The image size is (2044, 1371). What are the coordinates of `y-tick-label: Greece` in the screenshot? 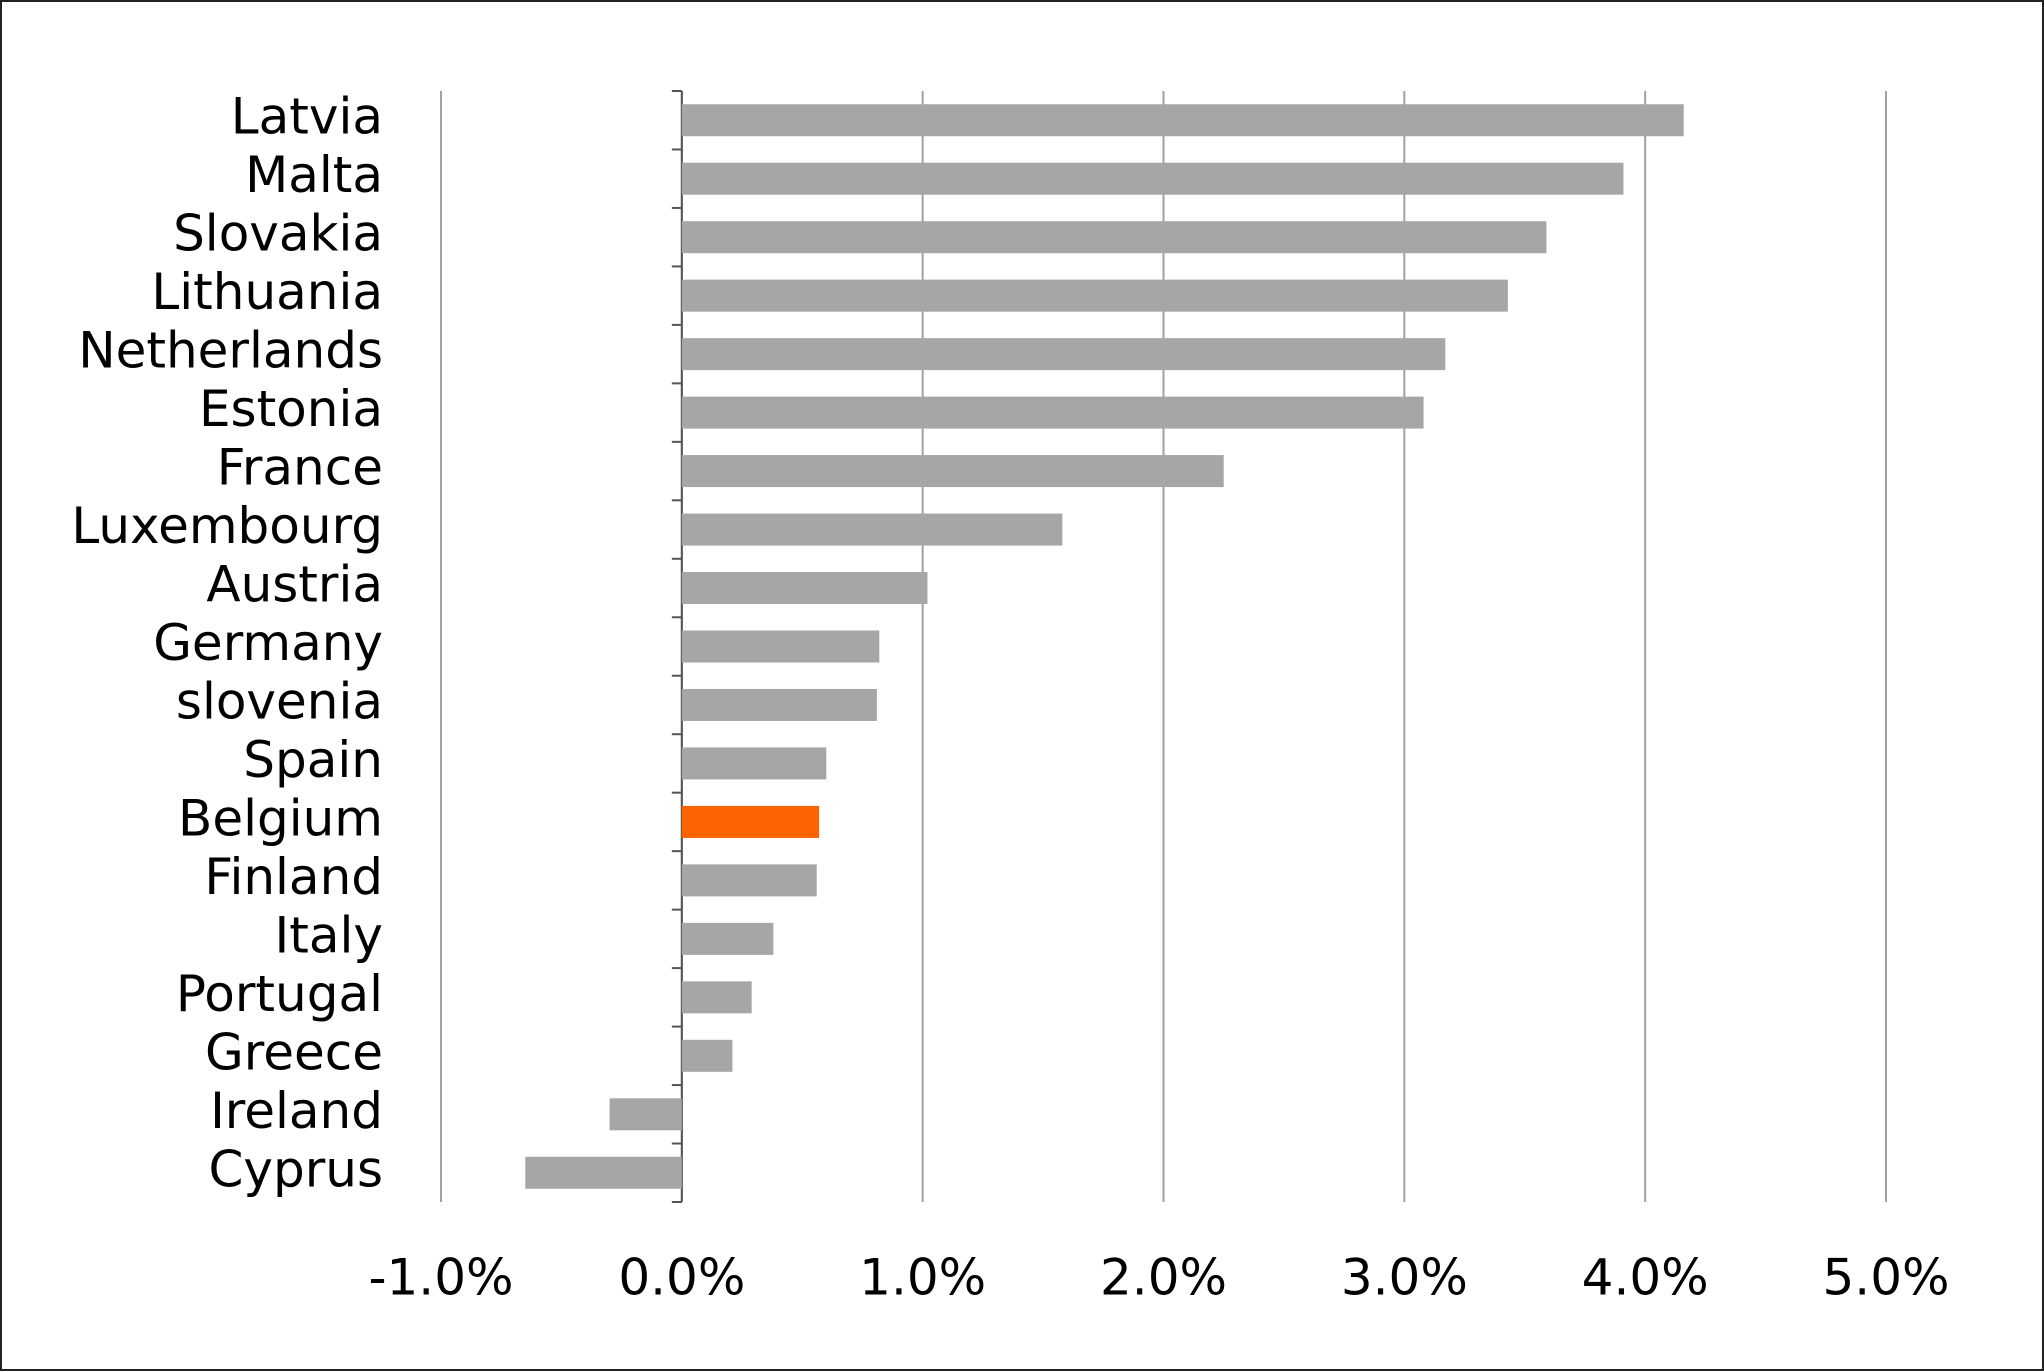 It's located at (294, 1052).